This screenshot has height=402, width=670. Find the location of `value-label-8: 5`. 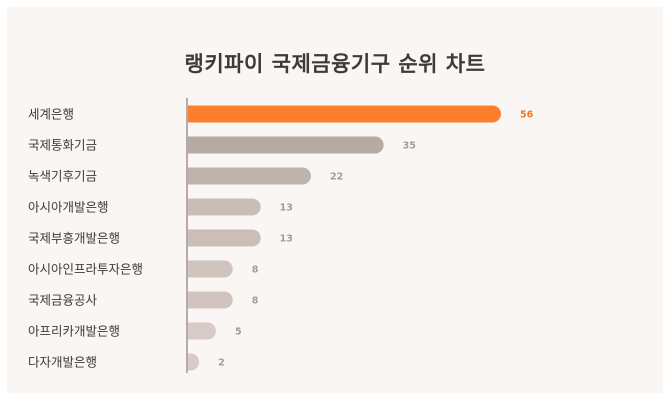

value-label-8: 5 is located at coordinates (238, 332).